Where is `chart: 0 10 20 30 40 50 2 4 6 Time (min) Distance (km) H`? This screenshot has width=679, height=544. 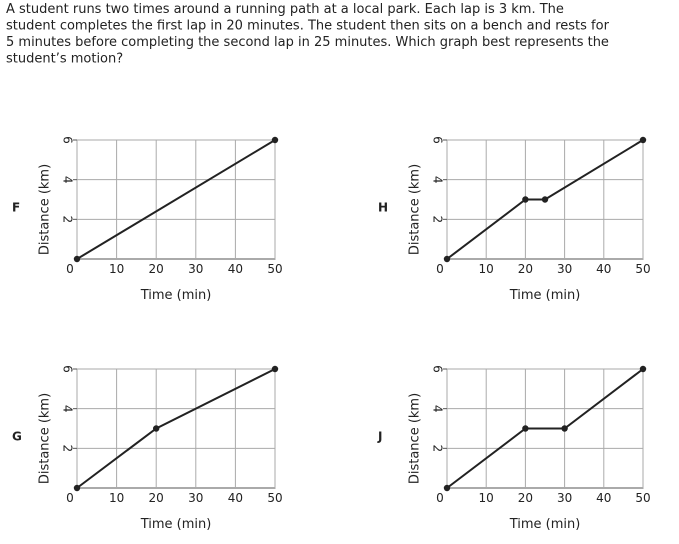 chart: 0 10 20 30 40 50 2 4 6 Time (min) Distance (km) H is located at coordinates (514, 219).